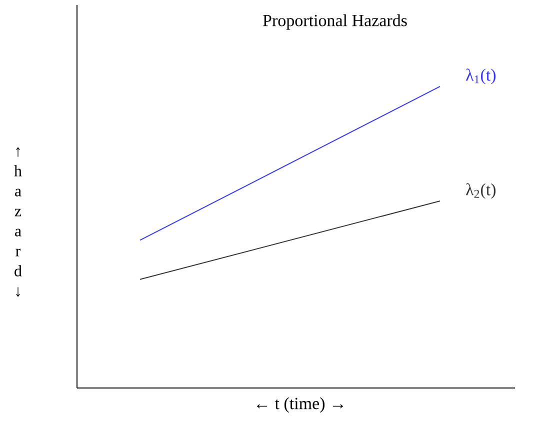 The width and height of the screenshot is (533, 443). Describe the element at coordinates (481, 76) in the screenshot. I see `series-label: λ$_{1}$(t)` at that location.